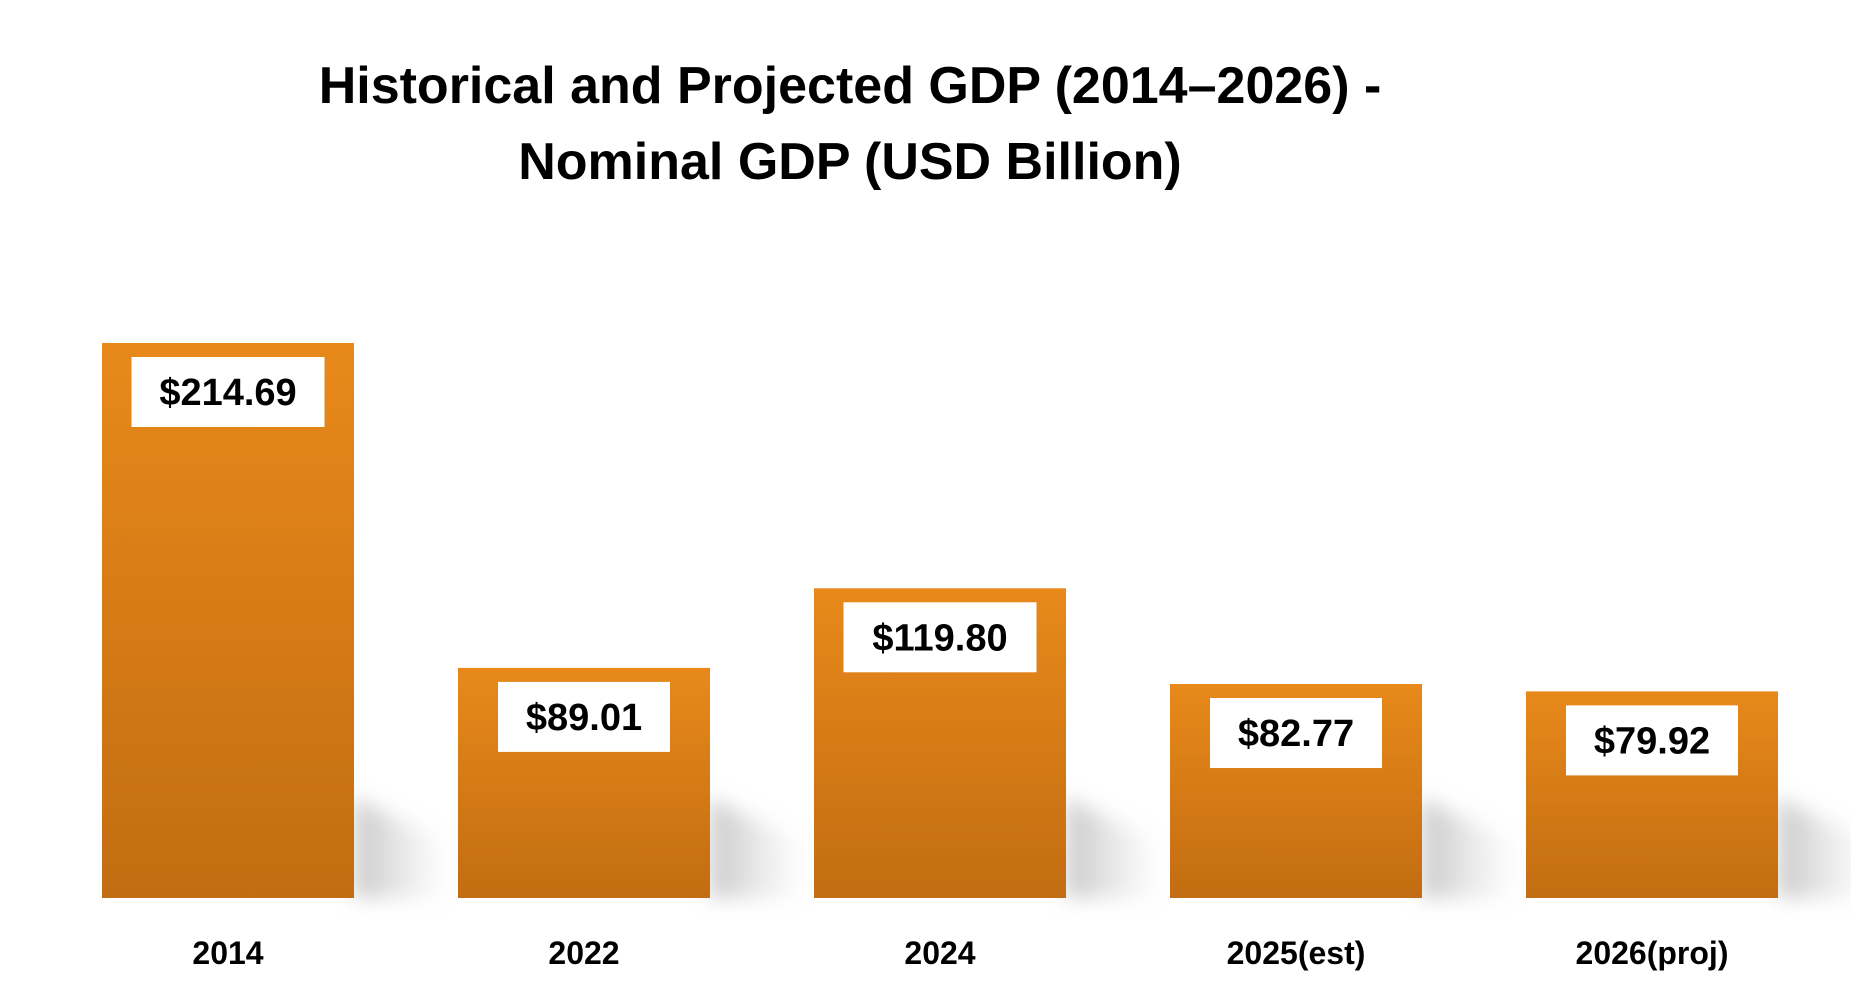  What do you see at coordinates (583, 953) in the screenshot?
I see `x-tick-label: 2022` at bounding box center [583, 953].